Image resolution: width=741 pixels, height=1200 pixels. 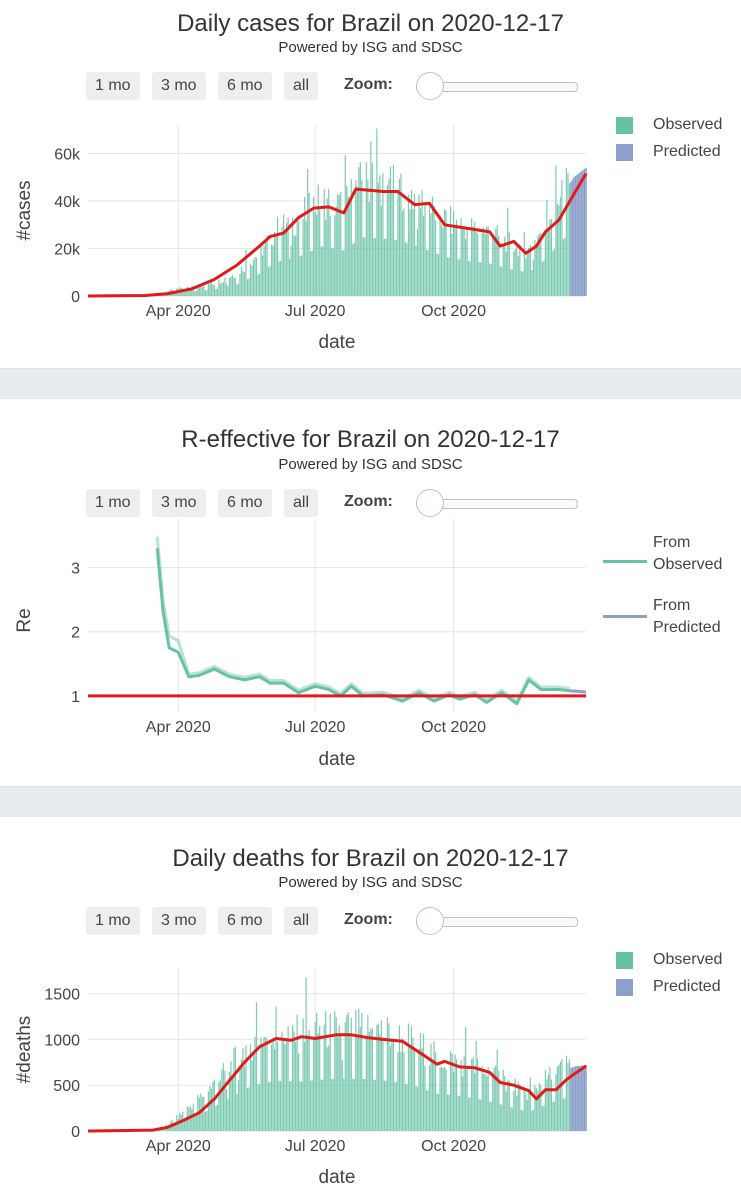 What do you see at coordinates (370, 464) in the screenshot?
I see `chart-subtitle: Powered by ISG and SDSC` at bounding box center [370, 464].